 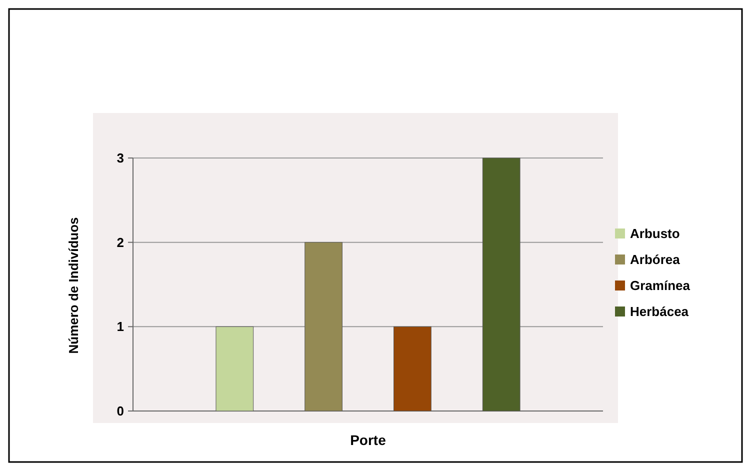 I want to click on legend-label: Herbácea, so click(x=660, y=312).